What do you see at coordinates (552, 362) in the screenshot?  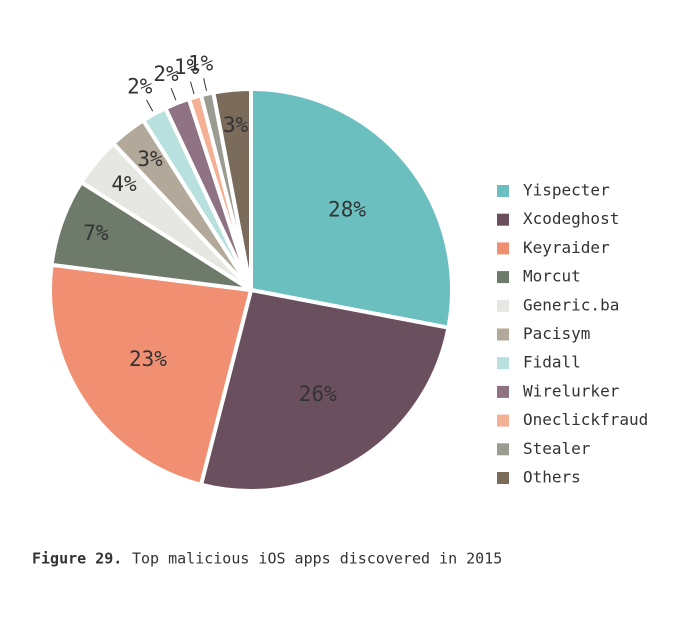 I see `legend-label: Fidall` at bounding box center [552, 362].